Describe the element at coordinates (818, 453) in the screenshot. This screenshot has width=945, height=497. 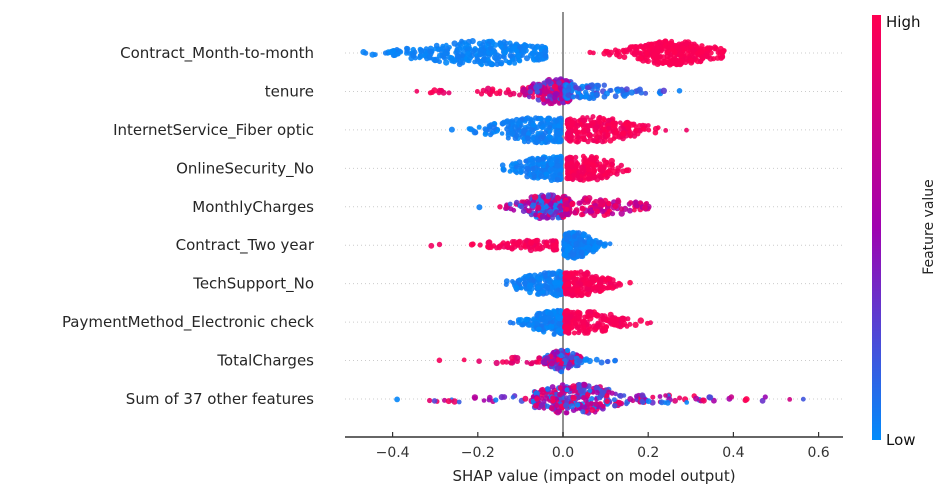
I see `x-tick-label: 0.6` at that location.